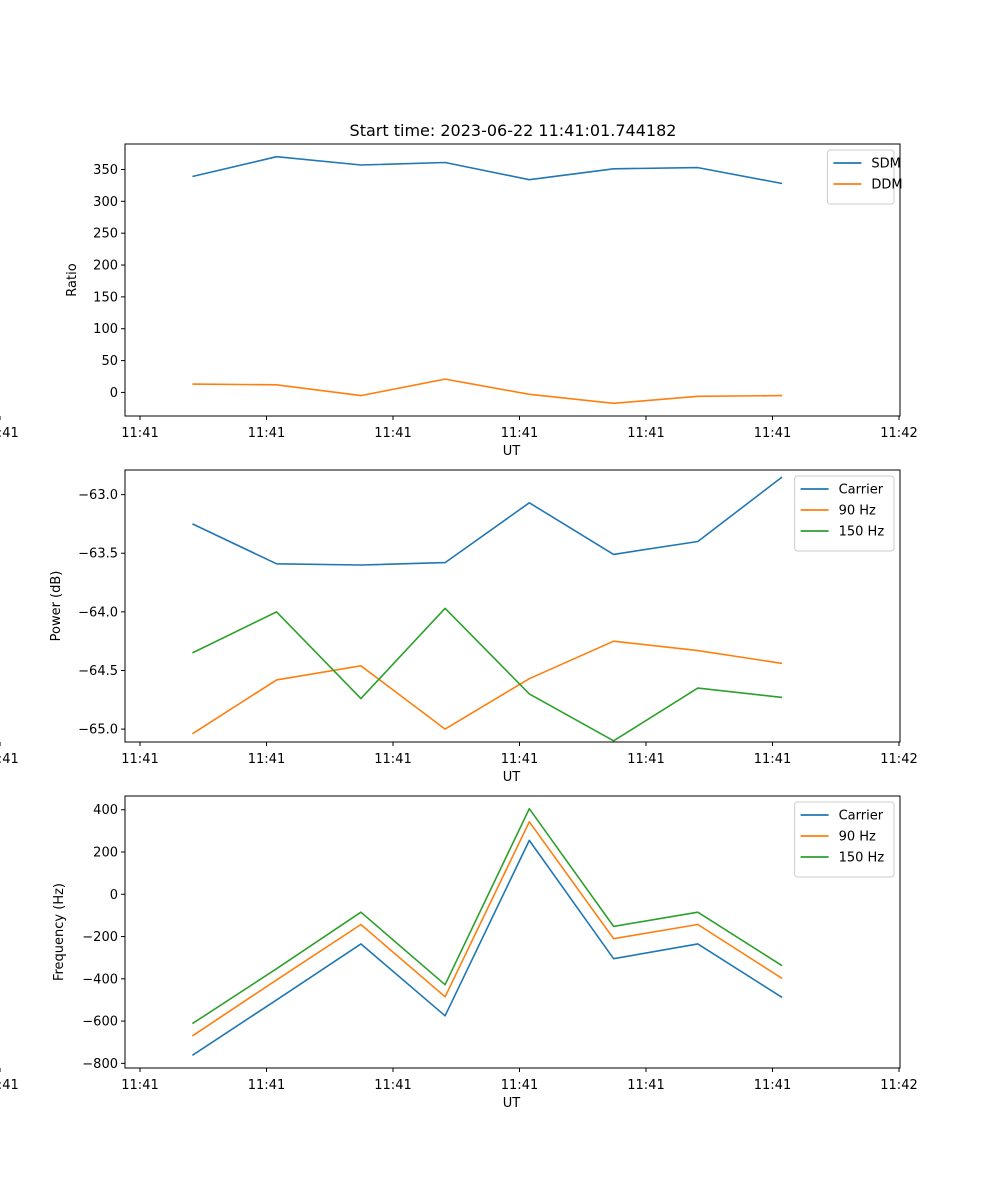 The width and height of the screenshot is (1000, 1200). Describe the element at coordinates (109, 361) in the screenshot. I see `y-tick-label: 50` at that location.